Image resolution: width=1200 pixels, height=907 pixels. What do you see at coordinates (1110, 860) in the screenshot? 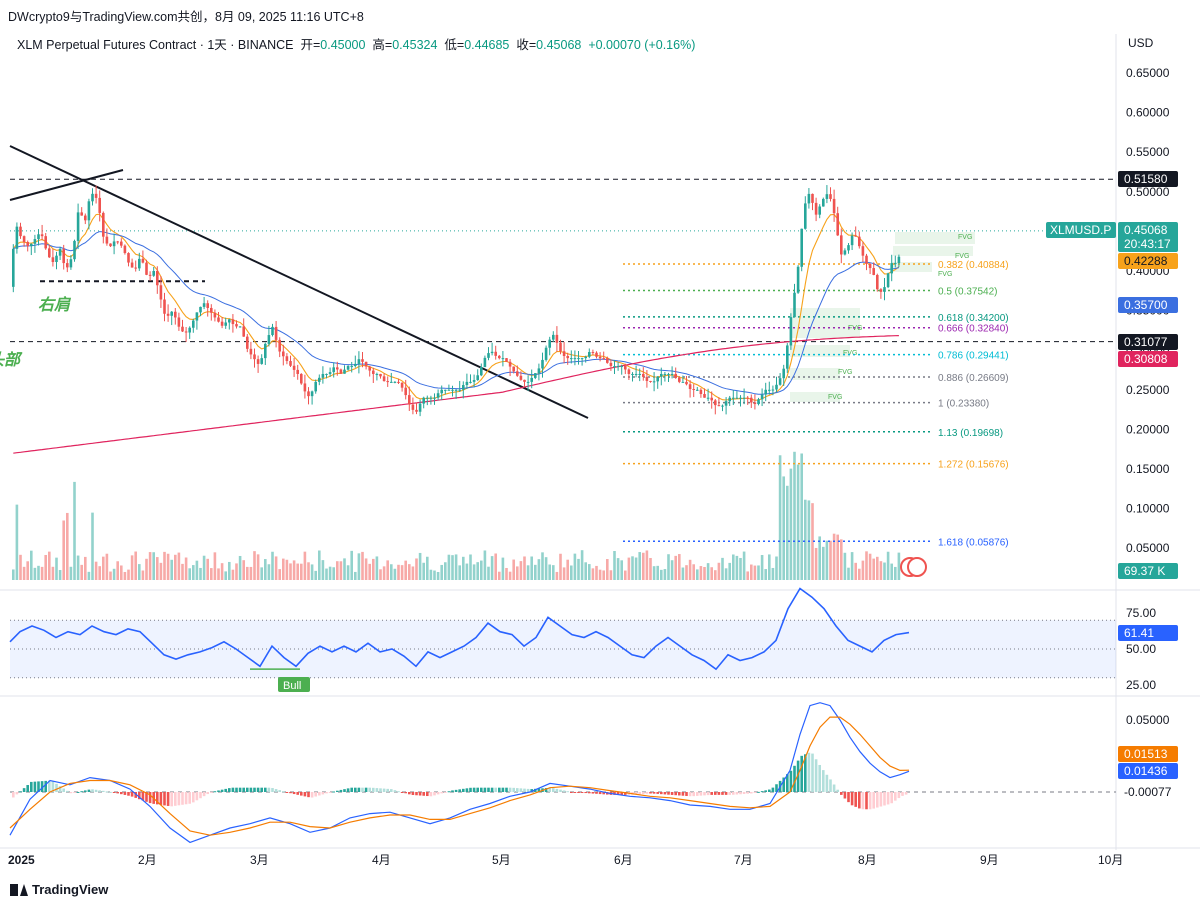
I see `x-tick-label: 10月` at bounding box center [1110, 860].